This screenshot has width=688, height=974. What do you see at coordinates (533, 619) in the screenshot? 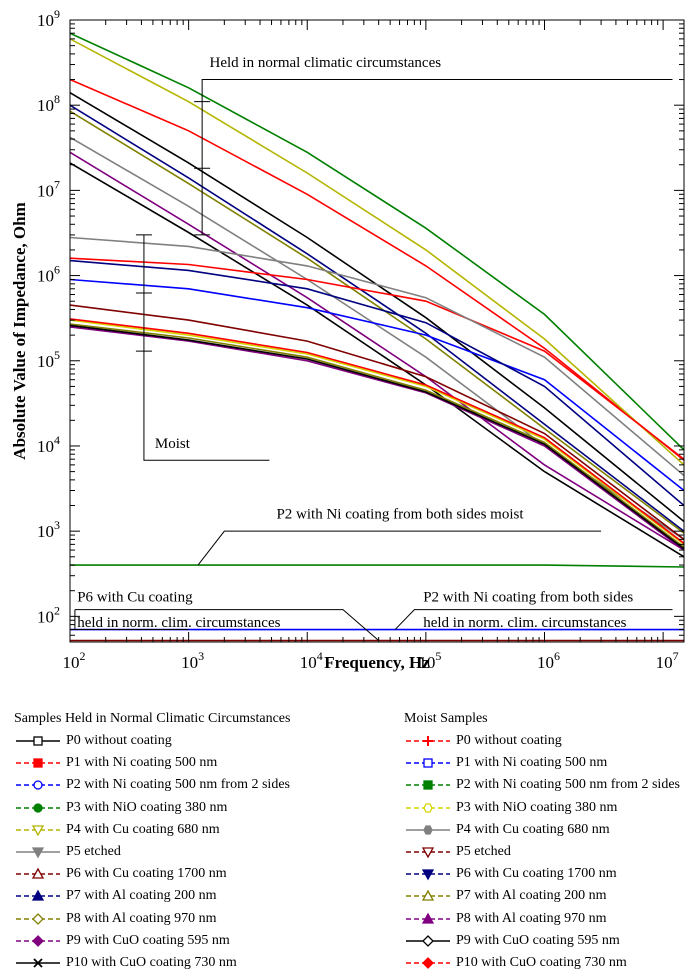
I see `leader-p2-normal` at bounding box center [533, 619].